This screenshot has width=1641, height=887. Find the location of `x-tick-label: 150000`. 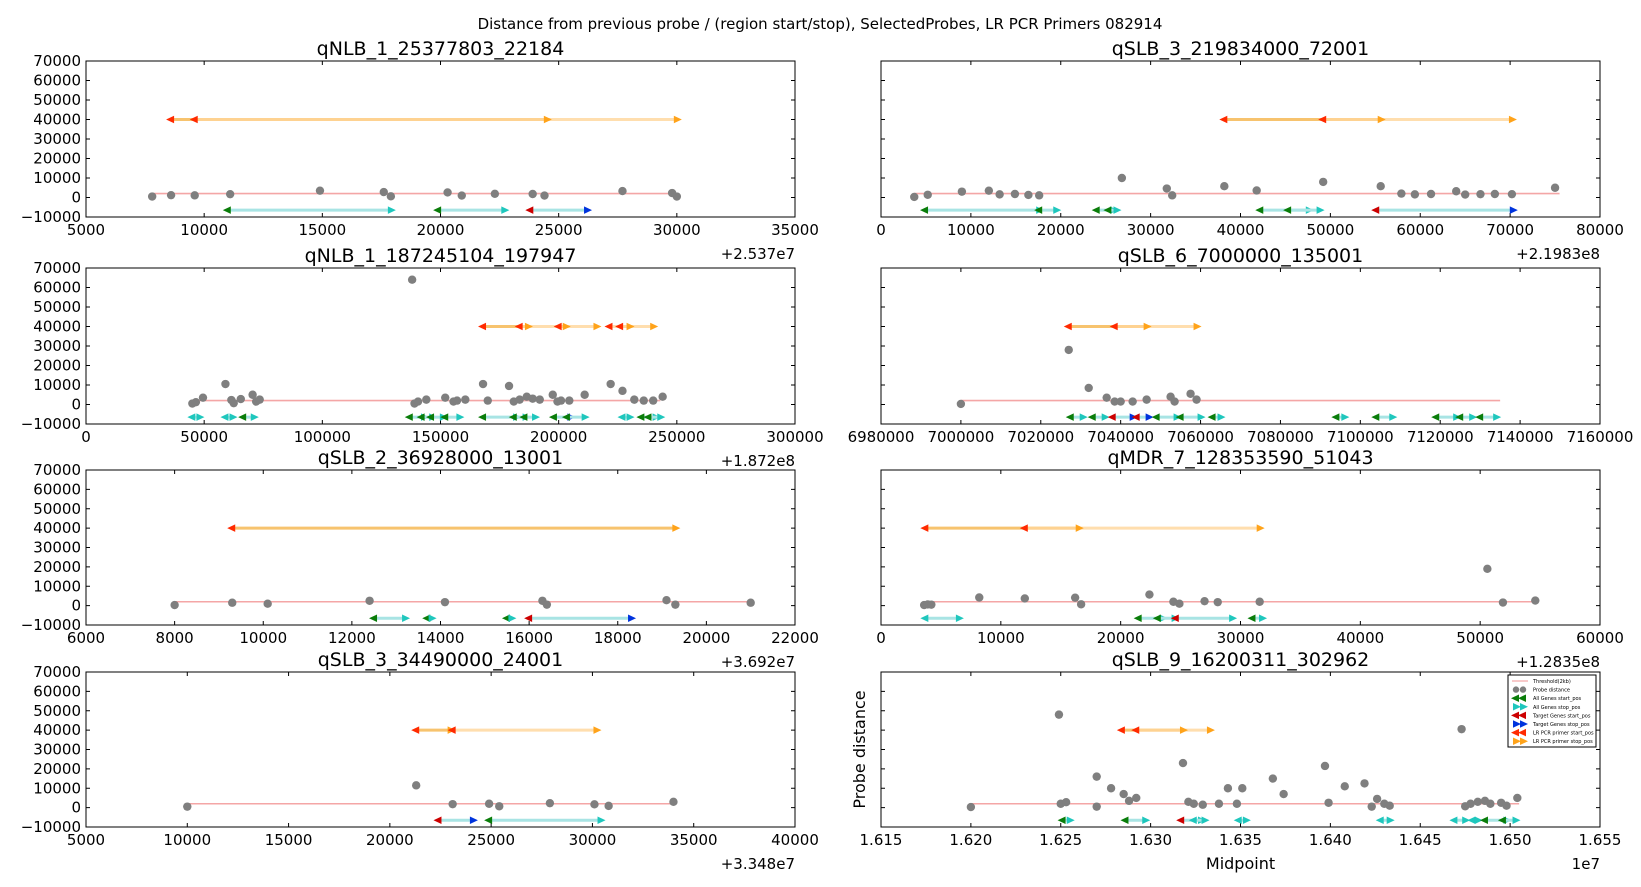

x-tick-label: 150000 is located at coordinates (440, 437).